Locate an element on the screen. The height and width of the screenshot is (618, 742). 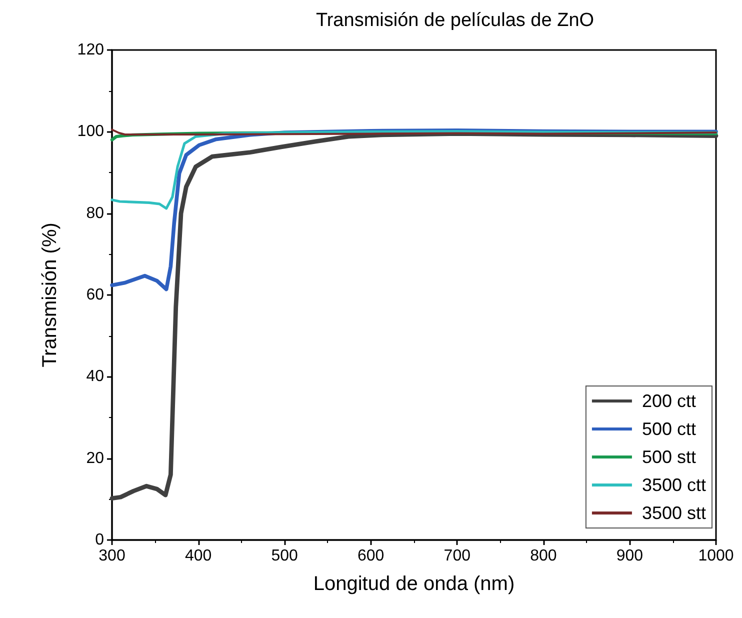
y-tick-label: 120 is located at coordinates (90, 50).